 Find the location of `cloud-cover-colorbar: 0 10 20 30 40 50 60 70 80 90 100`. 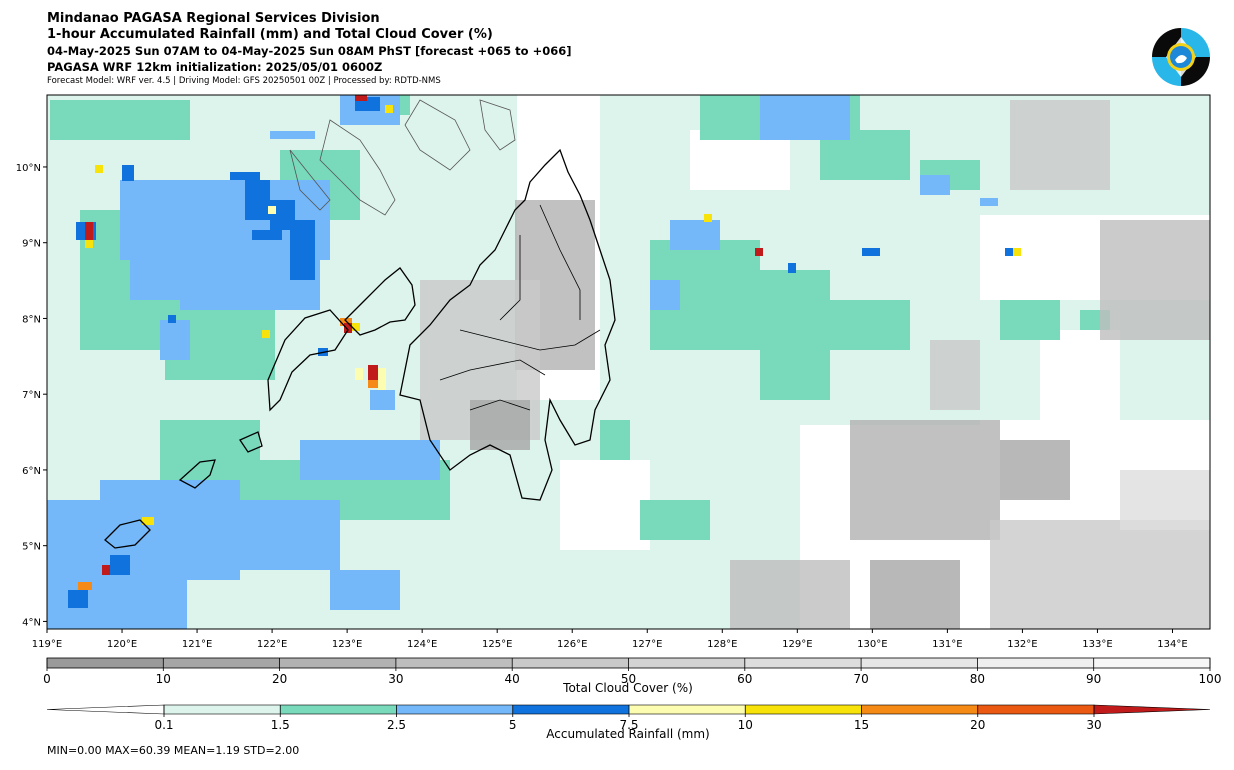

cloud-cover-colorbar: 0 10 20 30 40 50 60 70 80 90 100 is located at coordinates (632, 671).